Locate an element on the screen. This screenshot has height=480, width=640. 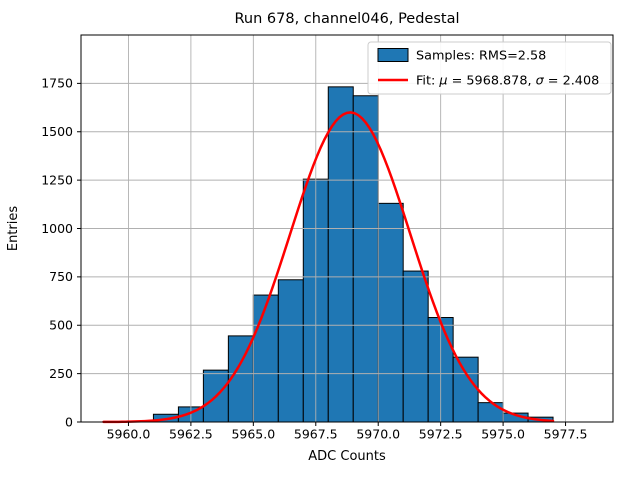
legend-entry-samples: Samples: RMS=2.58 is located at coordinates (461, 56).